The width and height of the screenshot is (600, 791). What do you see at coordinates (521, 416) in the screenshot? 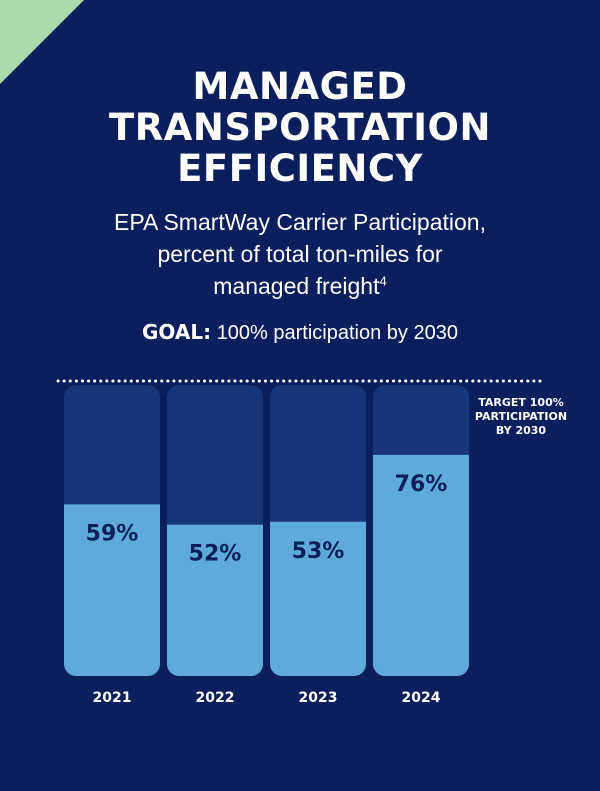
I see `target-annotation: PARTICIPATION` at bounding box center [521, 416].